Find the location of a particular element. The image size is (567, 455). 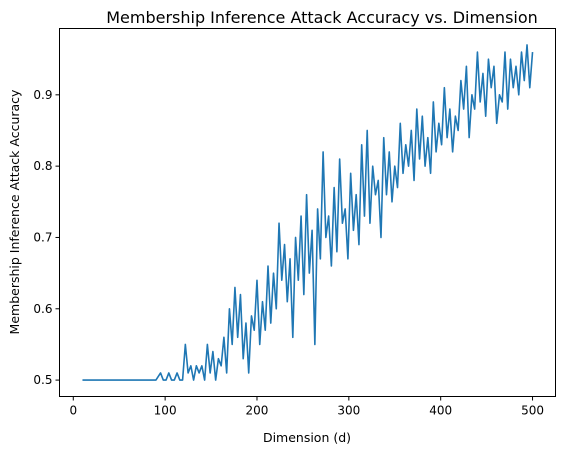

y-tick-label: 0.9 is located at coordinates (42, 95).